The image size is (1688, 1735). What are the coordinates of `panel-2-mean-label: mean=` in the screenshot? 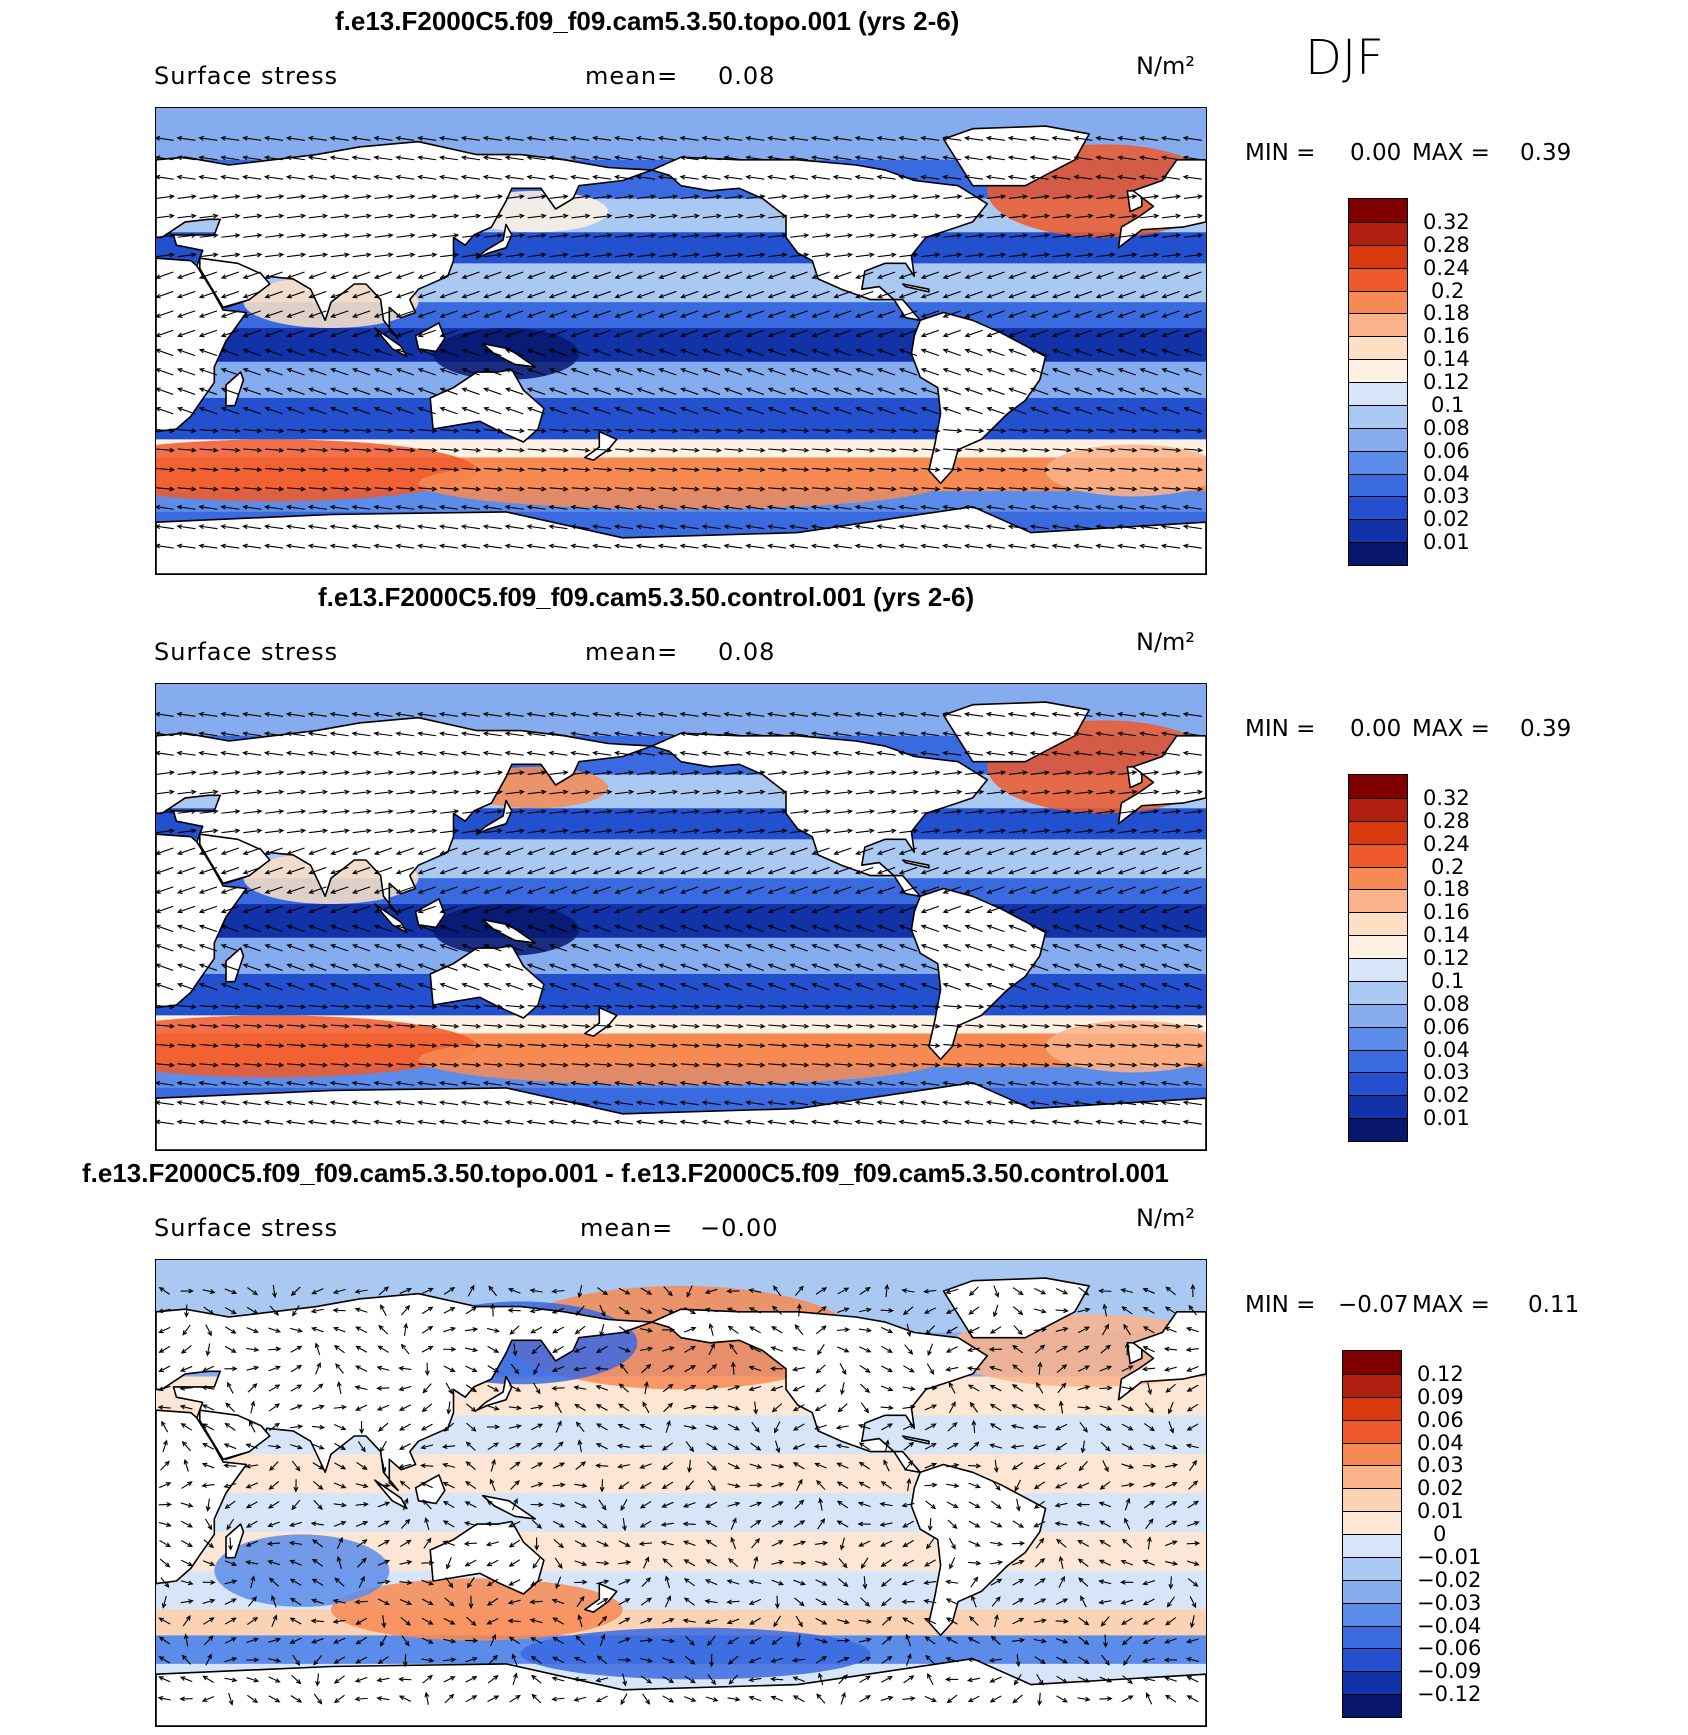 It's located at (632, 652).